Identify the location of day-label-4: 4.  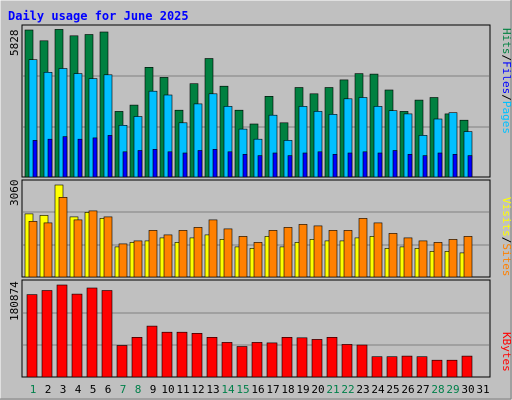
(78, 389).